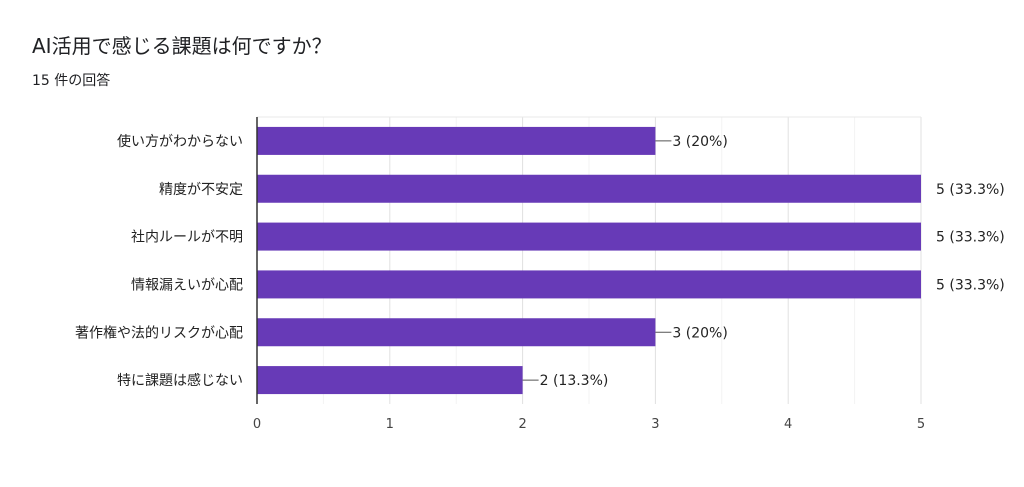  I want to click on category-label: 精度が不安定, so click(201, 190).